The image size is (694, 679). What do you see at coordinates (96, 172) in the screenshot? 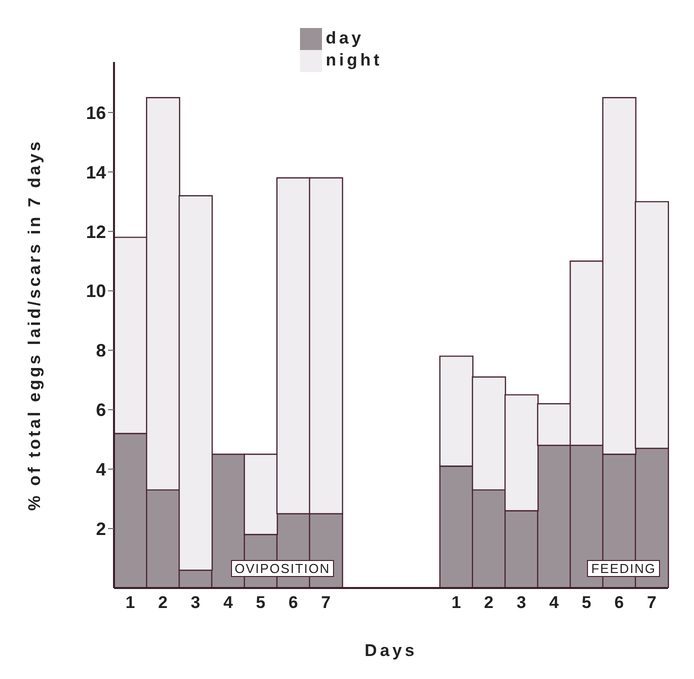
I see `y-tick-label: 14` at bounding box center [96, 172].